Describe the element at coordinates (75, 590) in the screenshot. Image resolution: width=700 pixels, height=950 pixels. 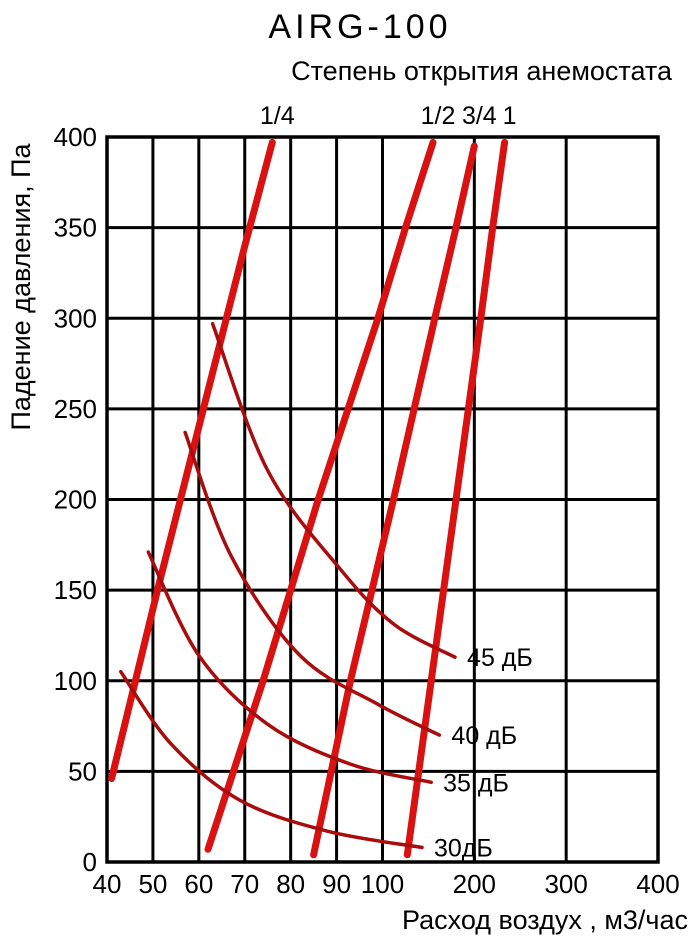
I see `y-tick-label: 150` at that location.